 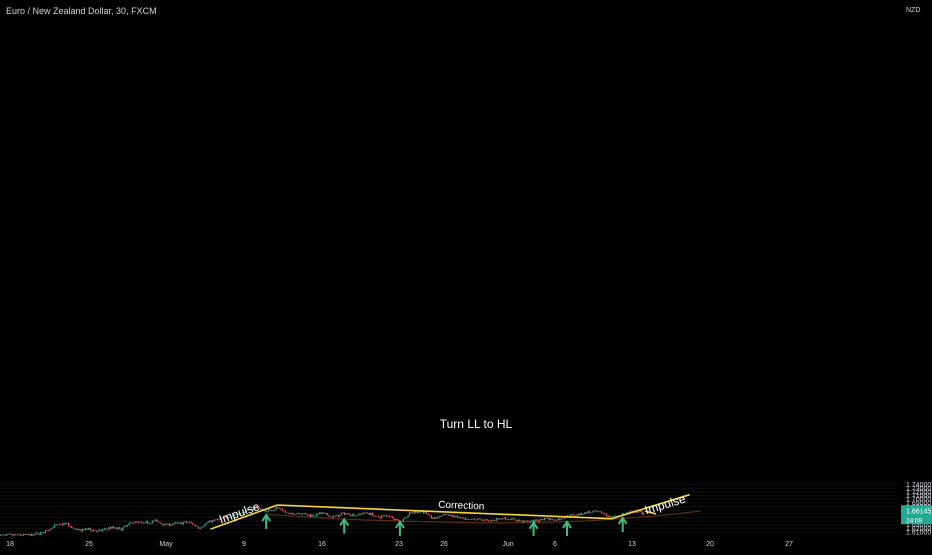 What do you see at coordinates (476, 424) in the screenshot?
I see `turn-label: Turn LL to HL` at bounding box center [476, 424].